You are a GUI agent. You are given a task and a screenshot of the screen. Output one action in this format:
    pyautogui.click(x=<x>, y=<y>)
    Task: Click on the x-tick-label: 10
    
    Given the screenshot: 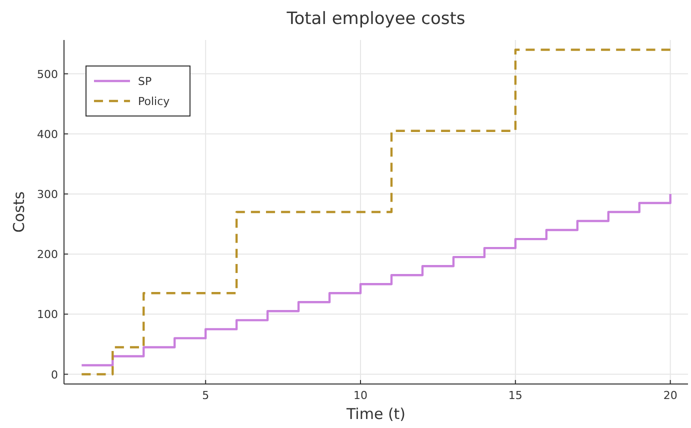 What is the action you would take?
    pyautogui.click(x=361, y=395)
    